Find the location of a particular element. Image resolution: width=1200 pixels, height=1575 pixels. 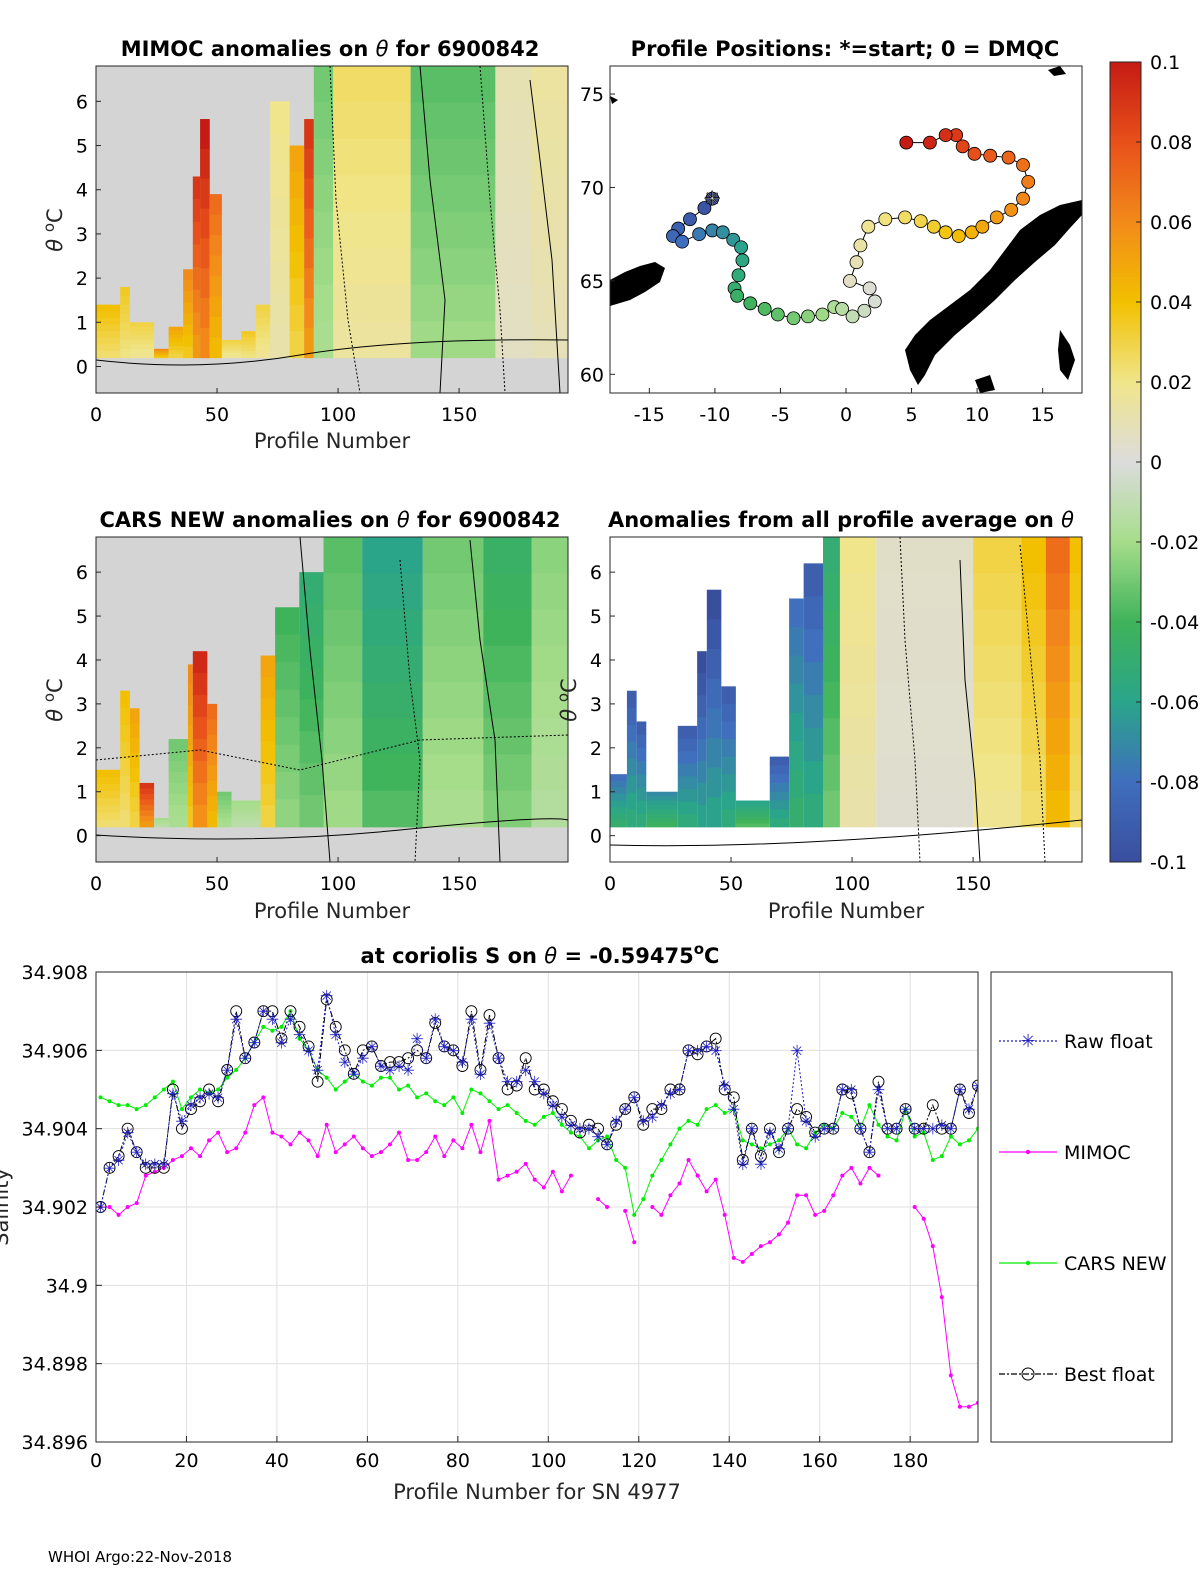

y-tick-label: 3 is located at coordinates (82, 705).